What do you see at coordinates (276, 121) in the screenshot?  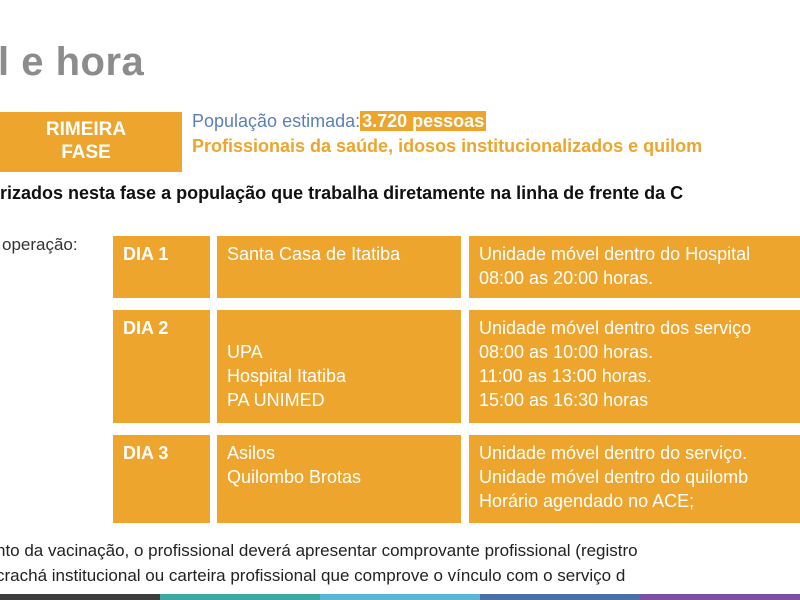 I see `population-label: População estimada:` at bounding box center [276, 121].